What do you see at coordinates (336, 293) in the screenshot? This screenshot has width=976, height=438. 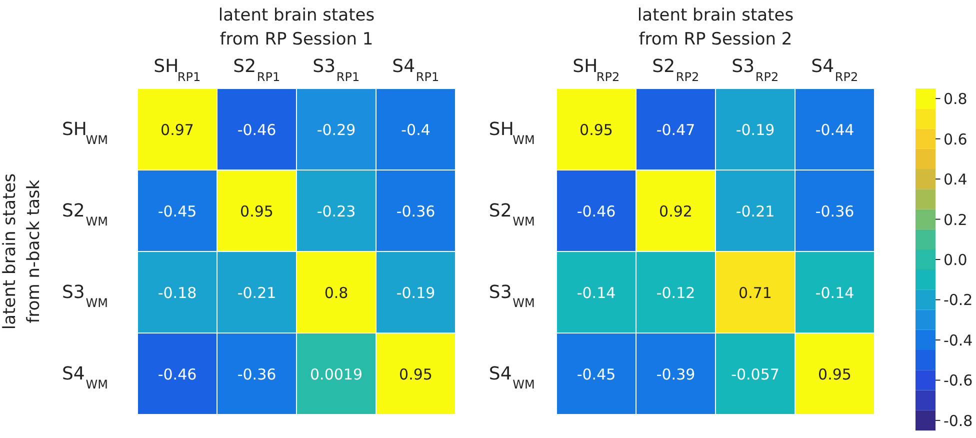 I see `data-label: 0.8` at bounding box center [336, 293].